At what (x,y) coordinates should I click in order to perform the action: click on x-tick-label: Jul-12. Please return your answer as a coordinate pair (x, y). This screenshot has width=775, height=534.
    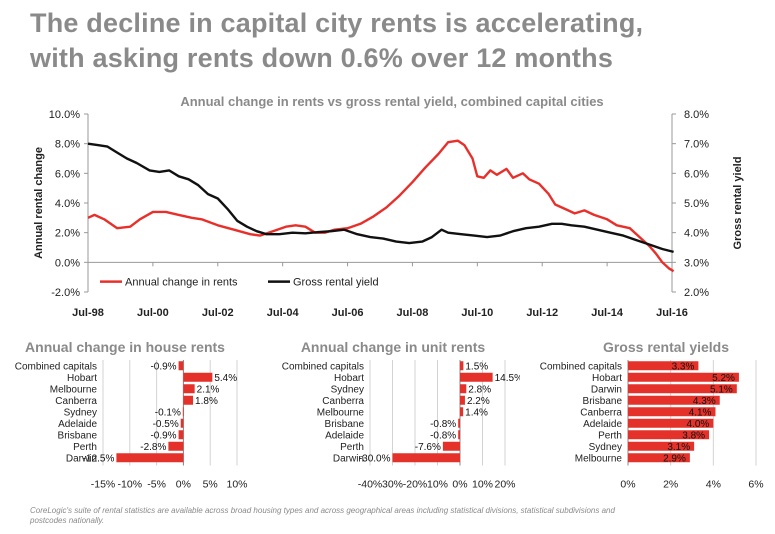
    Looking at the image, I should click on (542, 313).